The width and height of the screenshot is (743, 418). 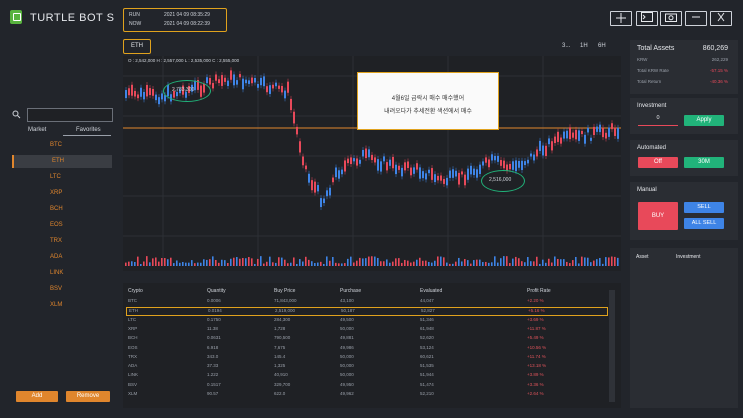 What do you see at coordinates (56, 209) in the screenshot?
I see `coin-list-item: BCH` at bounding box center [56, 209].